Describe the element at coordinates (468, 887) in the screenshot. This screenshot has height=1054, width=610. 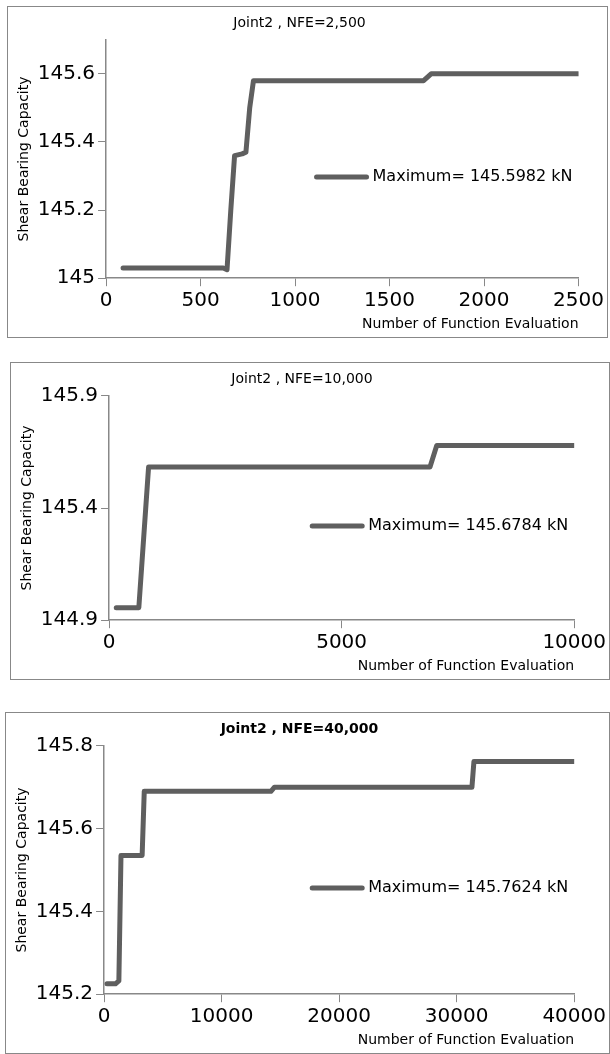
I see `legend-label: Maximum= 145.7624 kN` at that location.